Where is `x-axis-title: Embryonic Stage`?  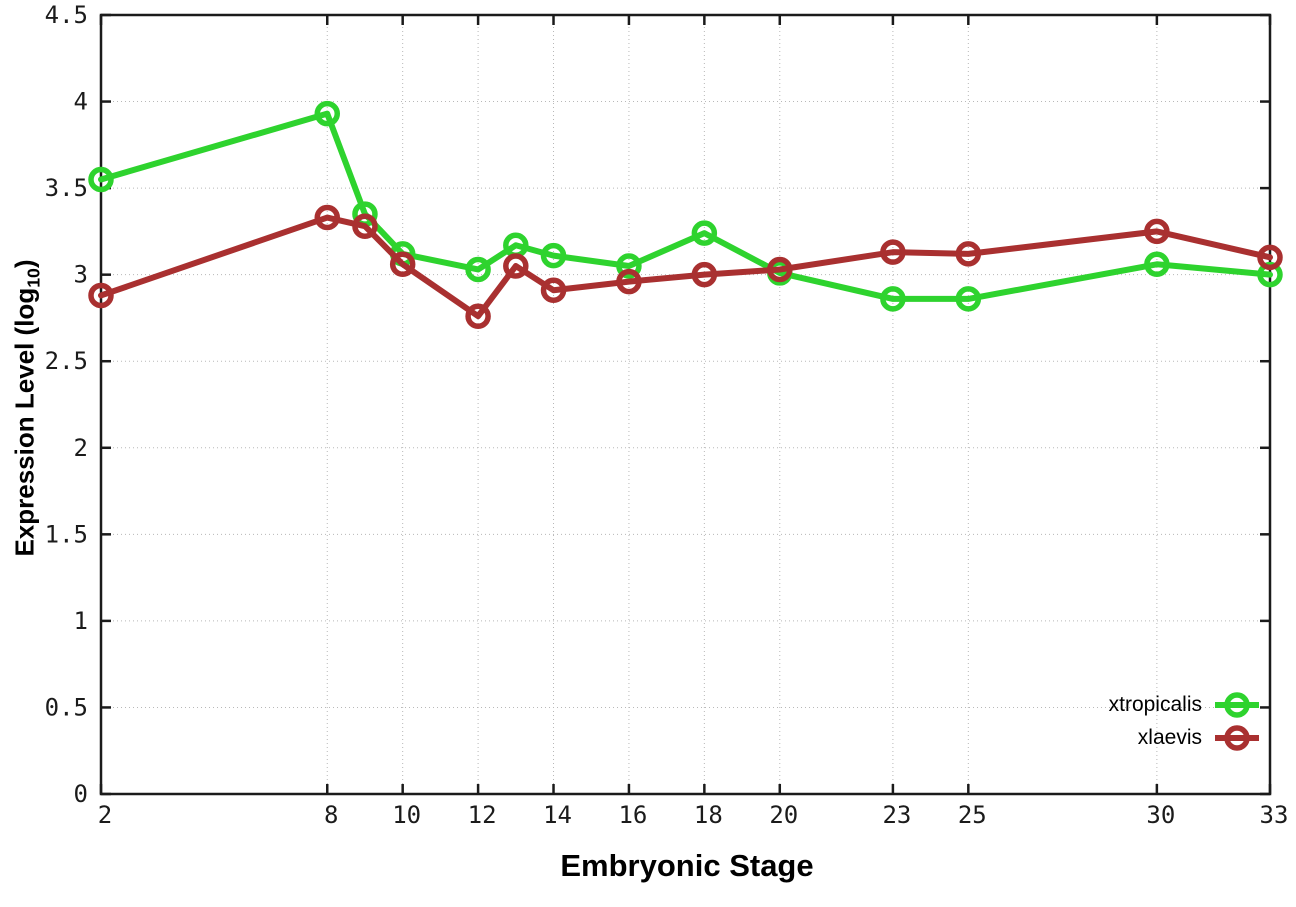
x-axis-title: Embryonic Stage is located at coordinates (687, 865).